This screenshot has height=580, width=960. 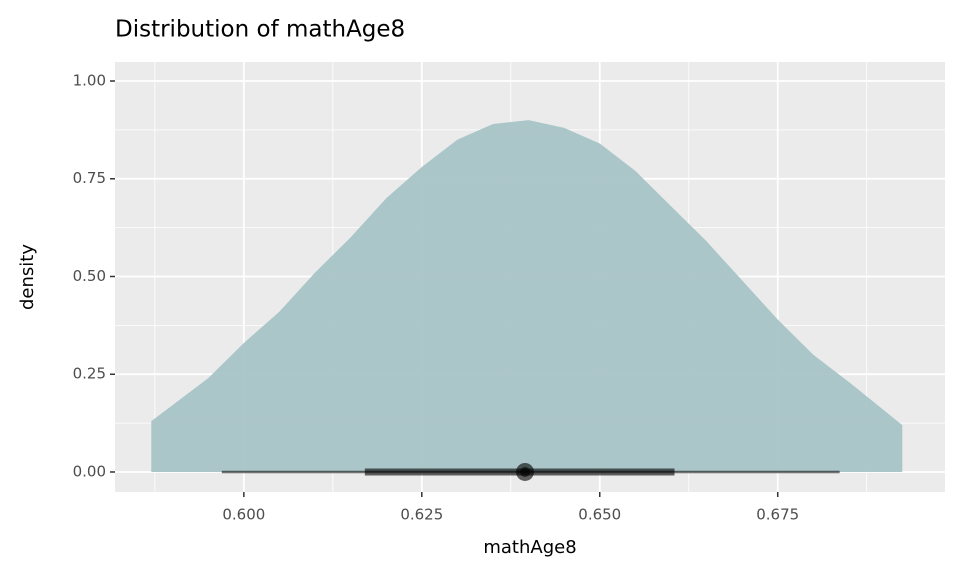 What do you see at coordinates (260, 30) in the screenshot?
I see `chart-title: Distribution of mathAge8` at bounding box center [260, 30].